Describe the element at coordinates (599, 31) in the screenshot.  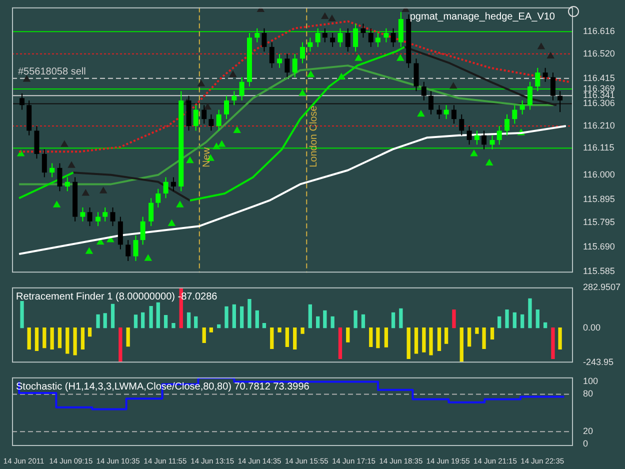
I see `y-tick-label: 116.616` at that location.